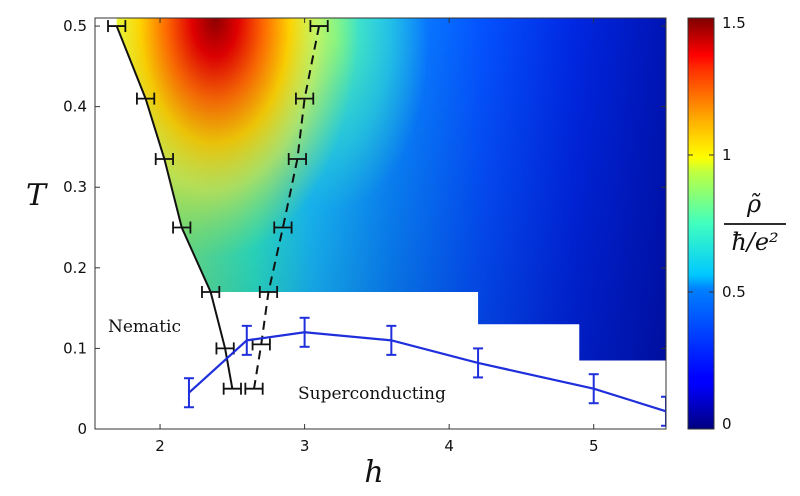 Image resolution: width=800 pixels, height=496 pixels. What do you see at coordinates (727, 424) in the screenshot?
I see `colorbar-tick-label: 0` at bounding box center [727, 424].